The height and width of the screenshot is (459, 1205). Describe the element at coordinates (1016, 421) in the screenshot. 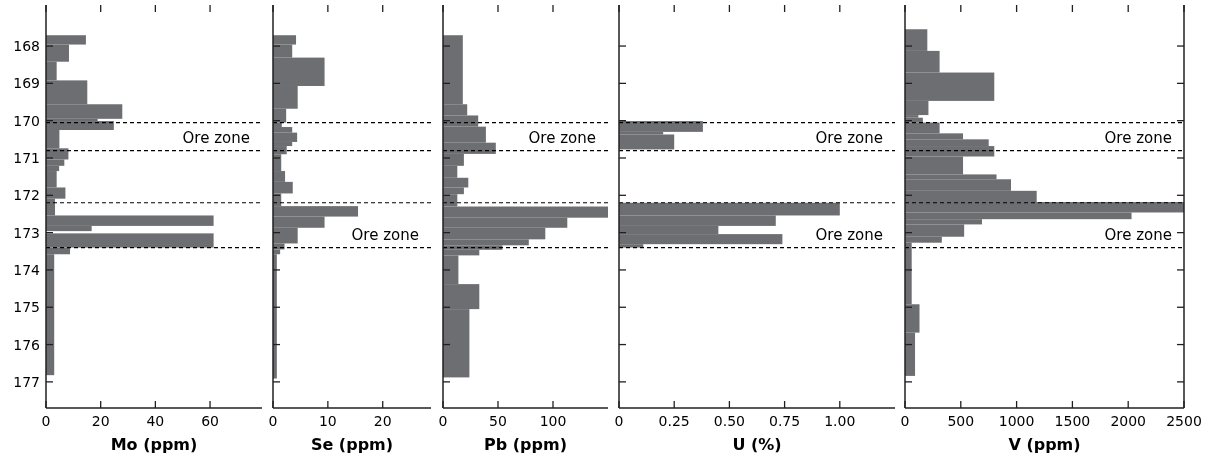

I see `x-tick-label: 1000` at that location.